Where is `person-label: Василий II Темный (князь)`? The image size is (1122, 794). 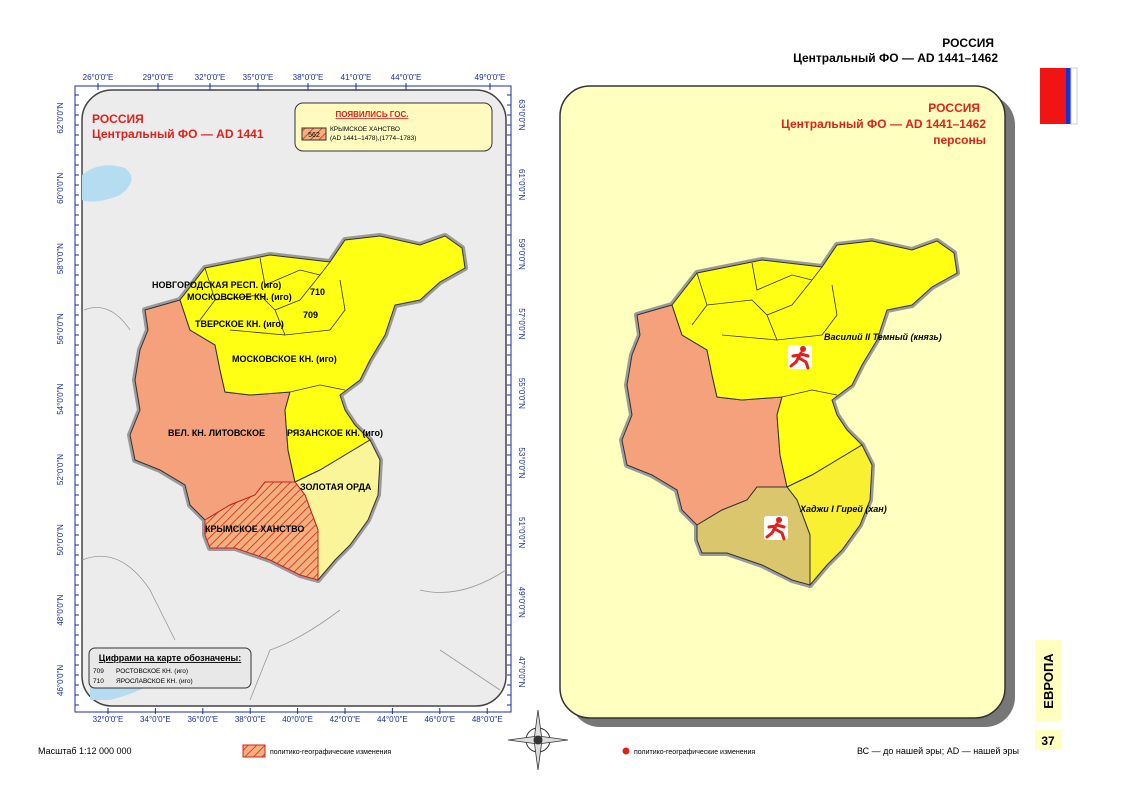
person-label: Василий II Темный (князь) is located at coordinates (883, 337).